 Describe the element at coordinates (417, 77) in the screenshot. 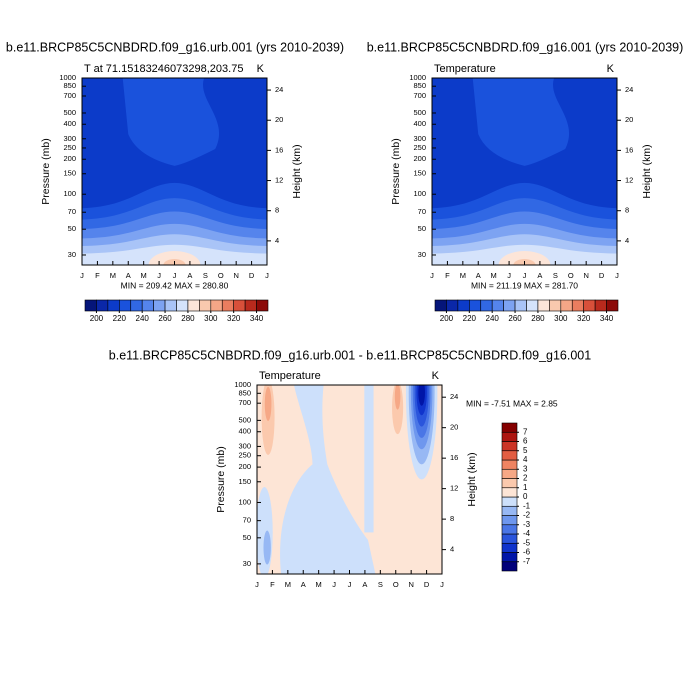

I see `y-tick-label: 1000` at that location.